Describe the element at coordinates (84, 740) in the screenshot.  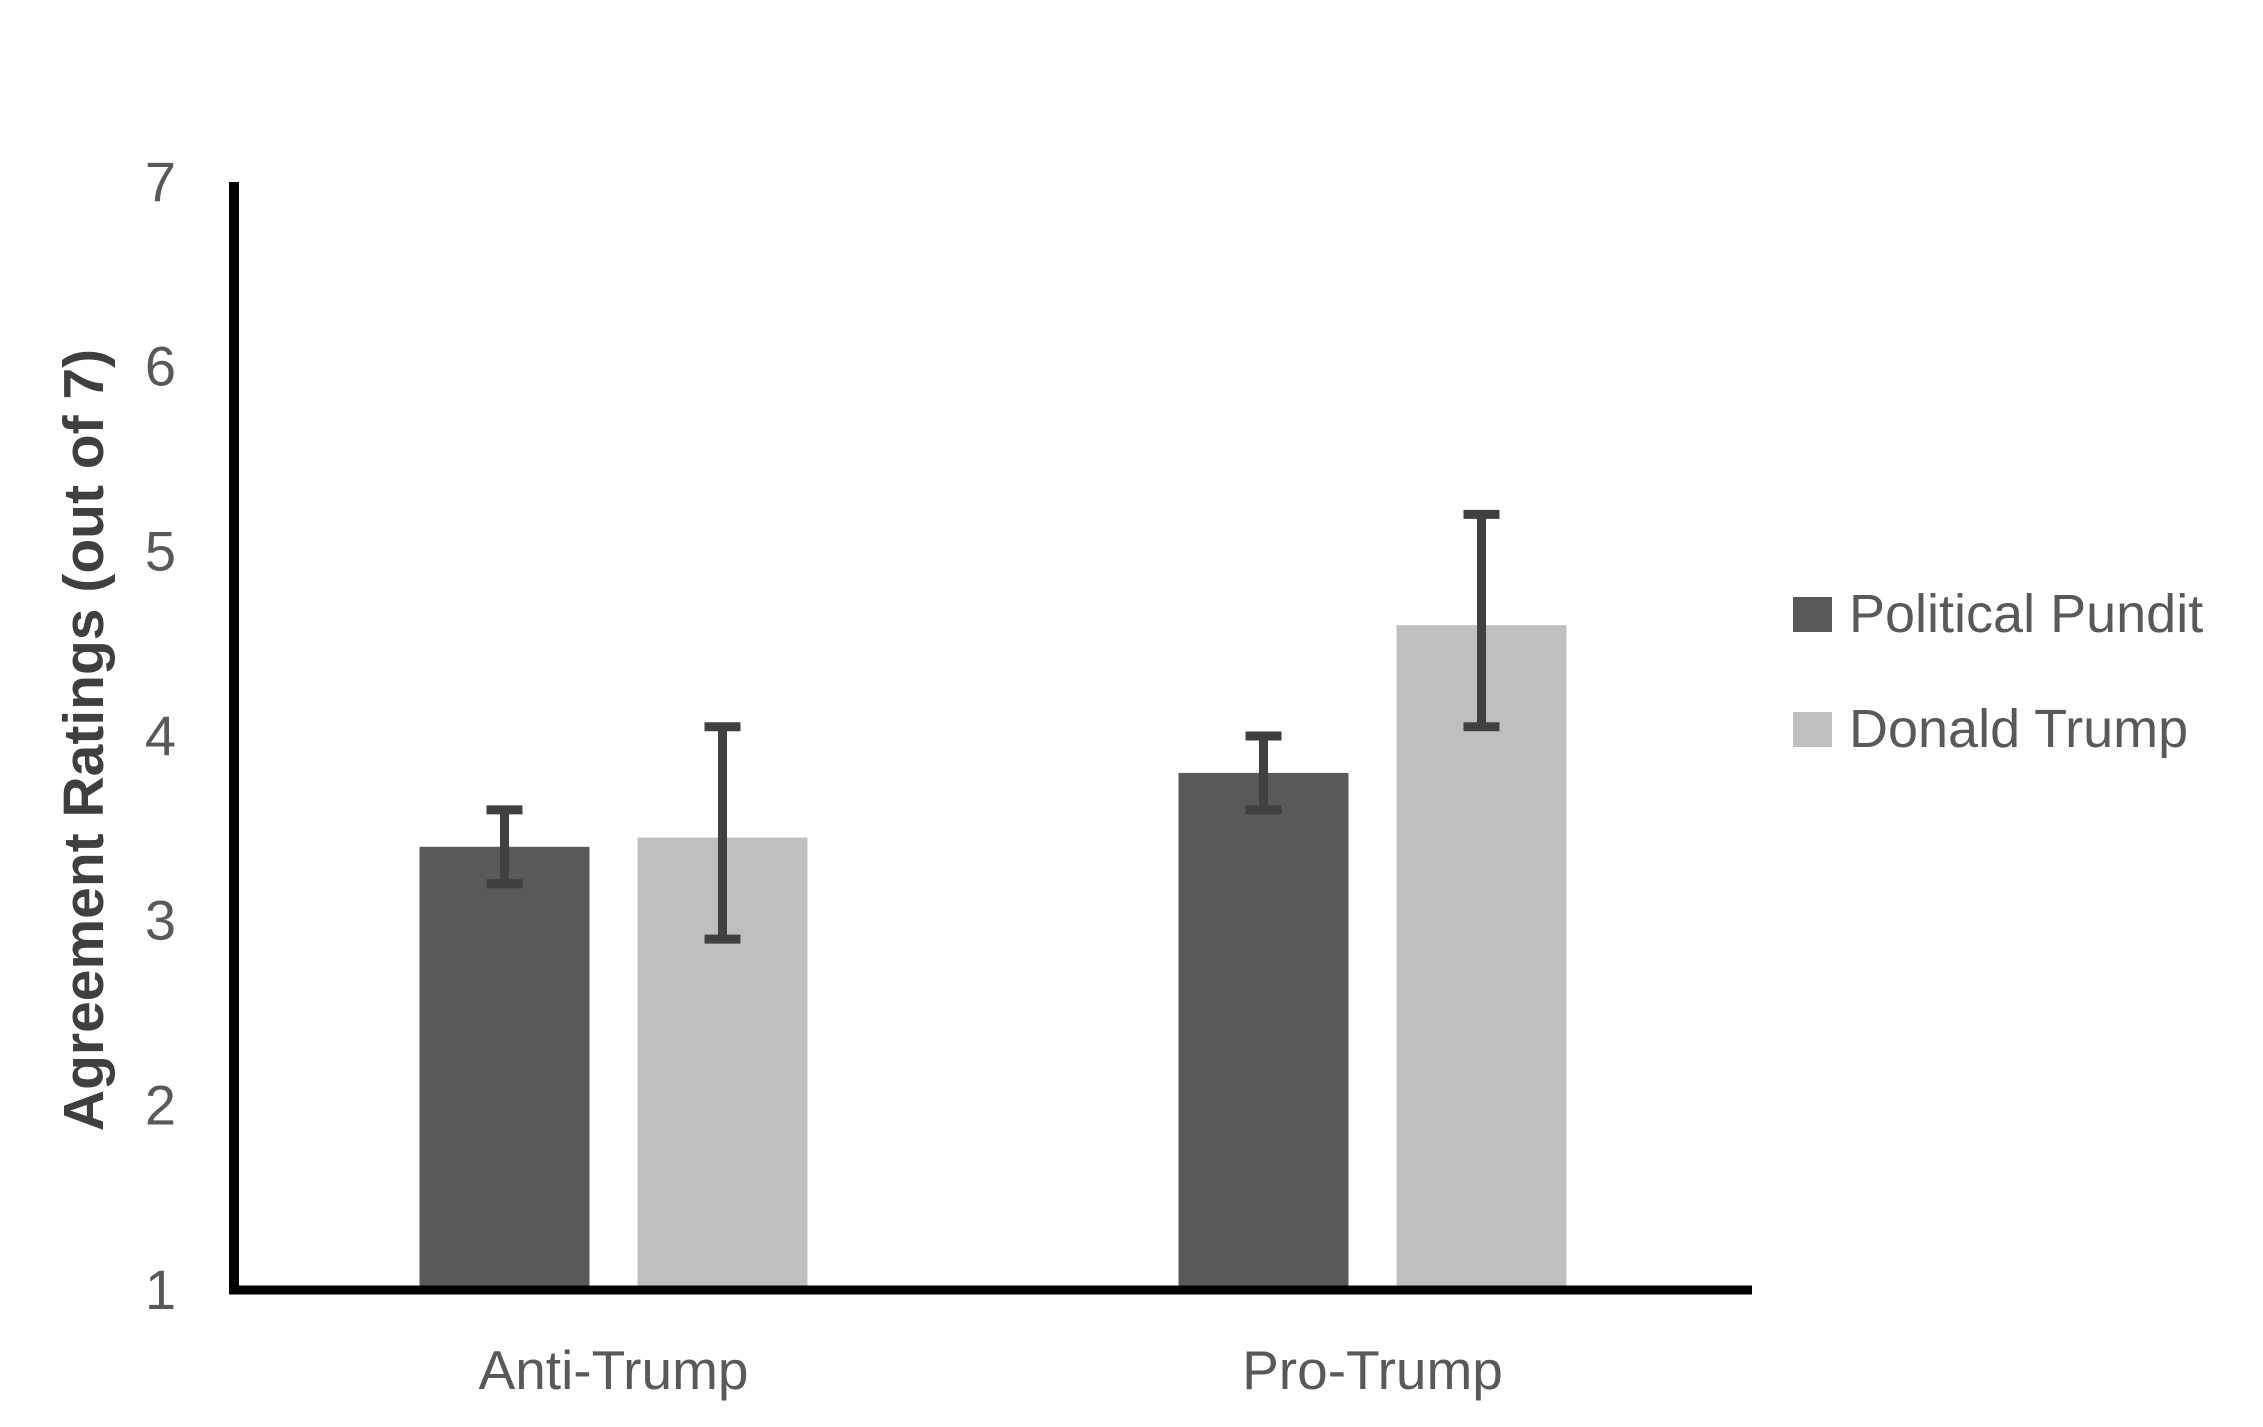
I see `y-axis-title: Agreement Ratings (out of 7)` at that location.